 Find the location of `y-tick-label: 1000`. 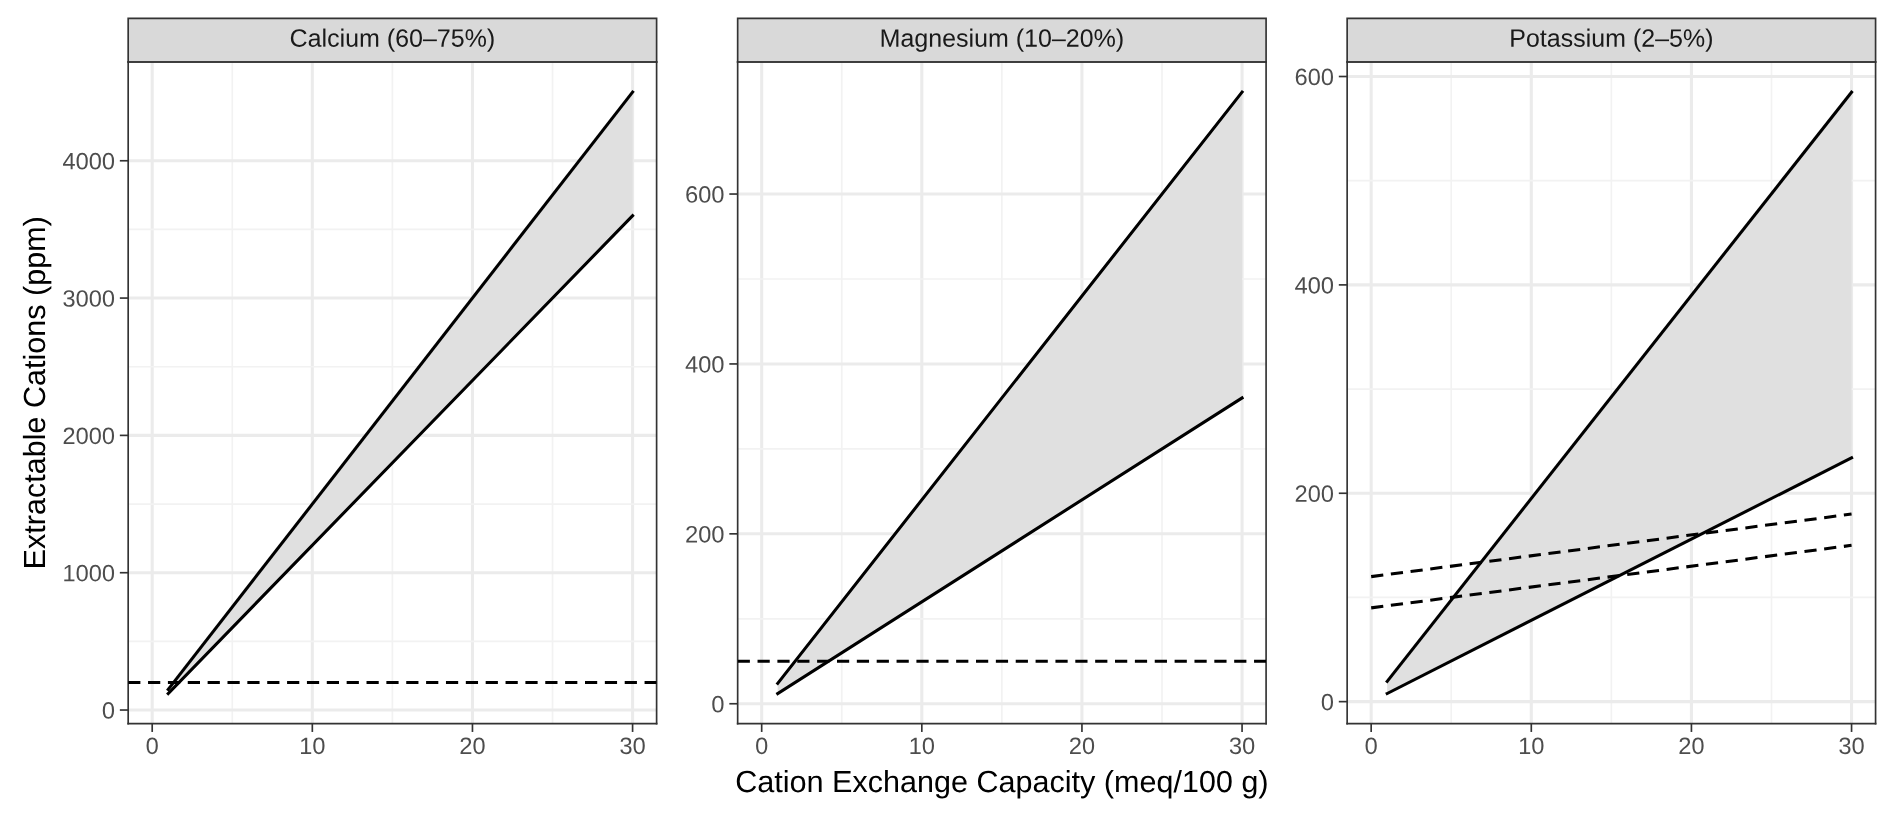

y-tick-label: 1000 is located at coordinates (89, 573).